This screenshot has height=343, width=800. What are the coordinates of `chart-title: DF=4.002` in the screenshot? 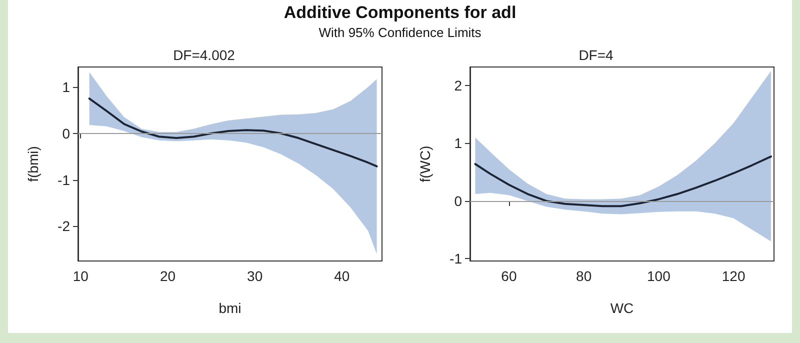 It's located at (204, 55).